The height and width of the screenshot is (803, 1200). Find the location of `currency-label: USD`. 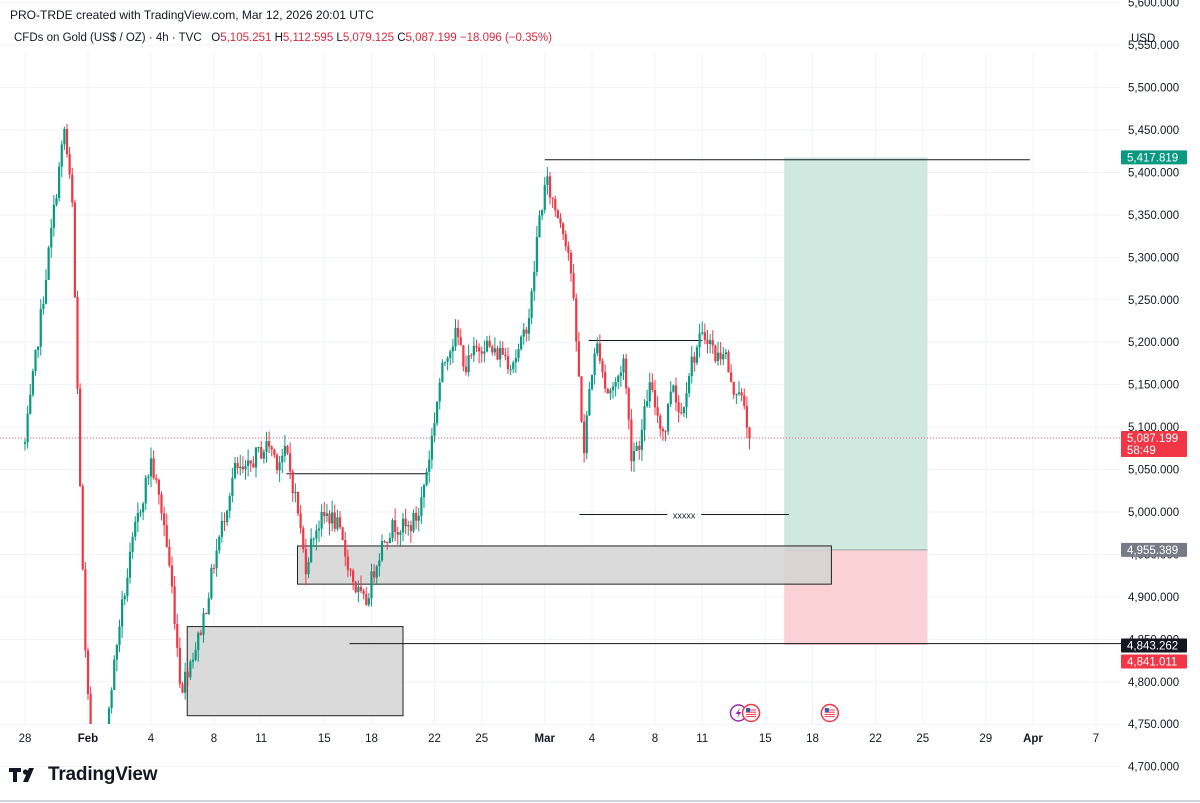

currency-label: USD is located at coordinates (1143, 39).